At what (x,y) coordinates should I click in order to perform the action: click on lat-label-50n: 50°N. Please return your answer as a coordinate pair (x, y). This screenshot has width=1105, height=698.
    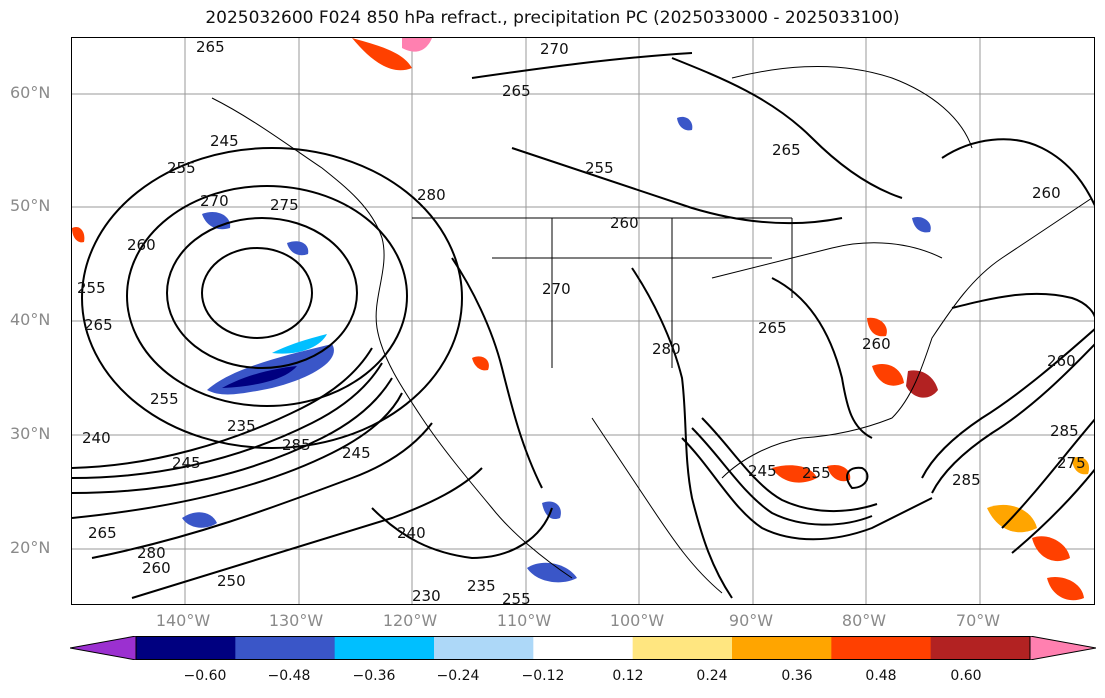
    Looking at the image, I should click on (30, 205).